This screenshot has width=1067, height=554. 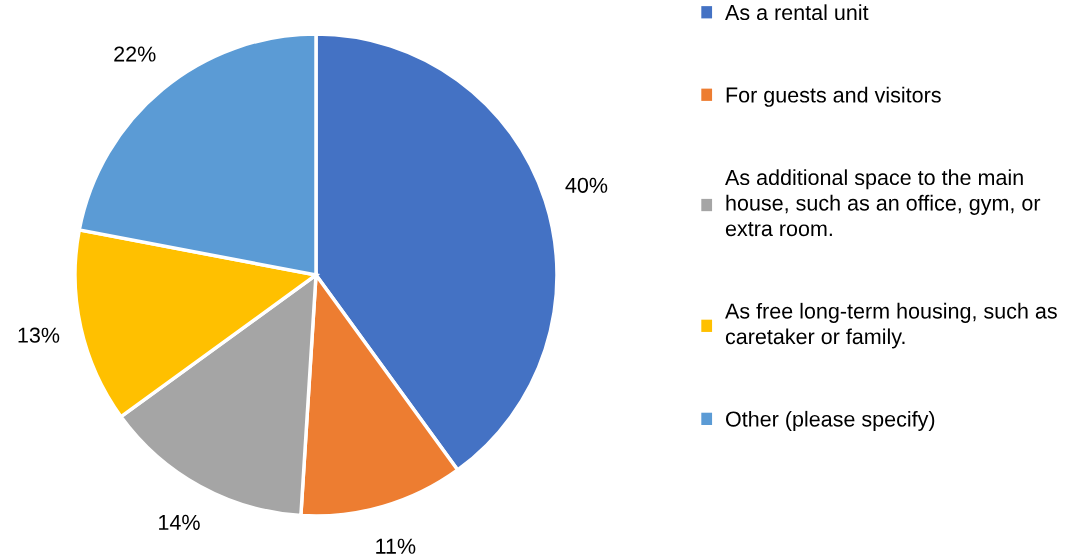 I want to click on legend-label: Other (please specify), so click(x=830, y=420).